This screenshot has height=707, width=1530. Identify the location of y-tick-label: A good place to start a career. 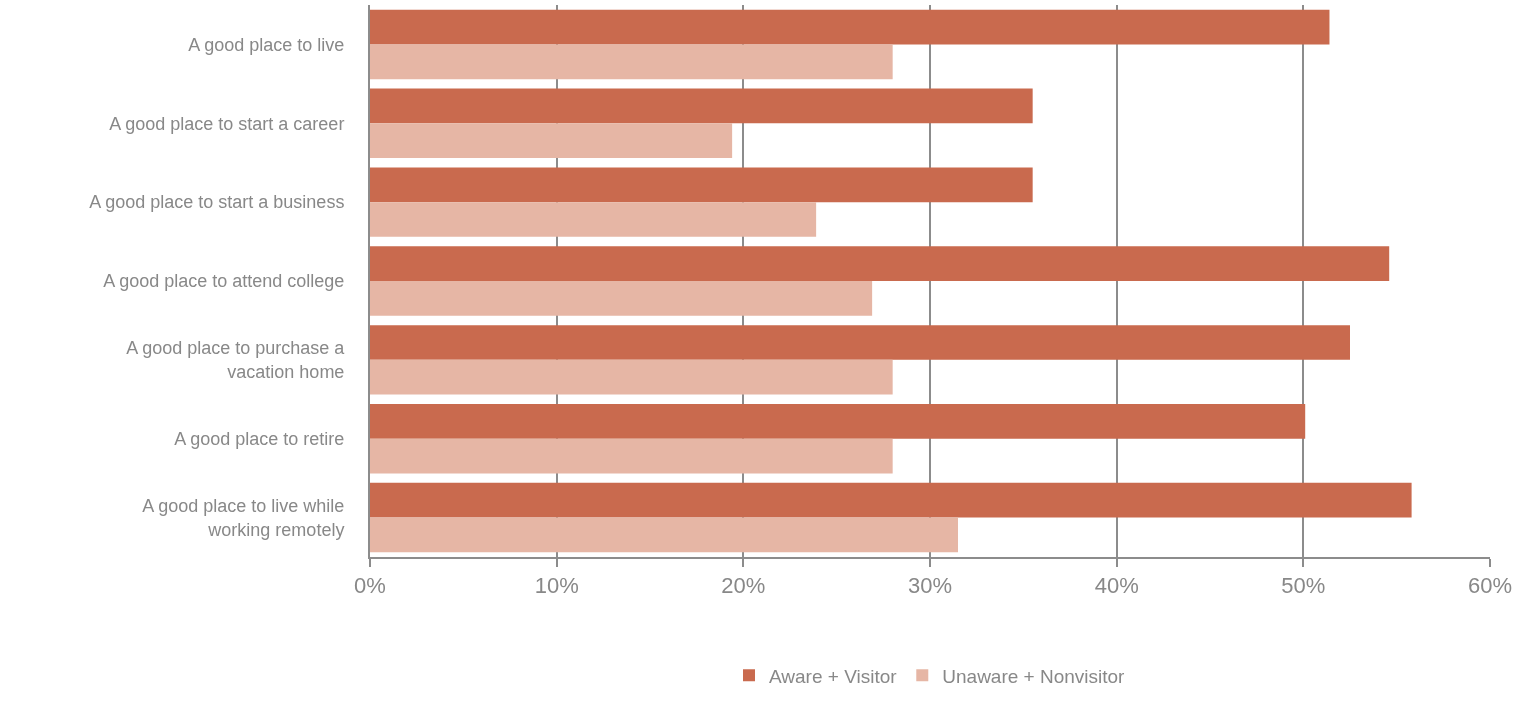
(227, 123).